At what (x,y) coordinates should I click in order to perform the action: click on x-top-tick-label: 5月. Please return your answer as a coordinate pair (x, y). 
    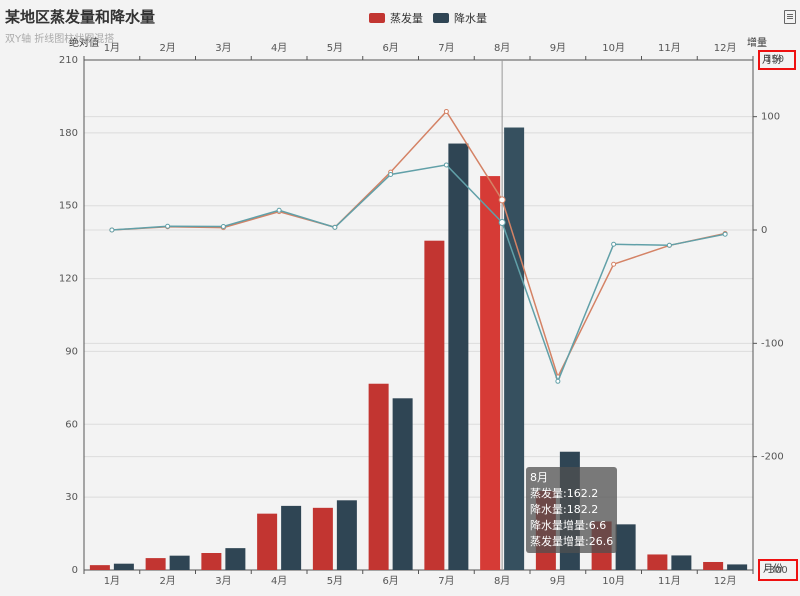
    Looking at the image, I should click on (335, 48).